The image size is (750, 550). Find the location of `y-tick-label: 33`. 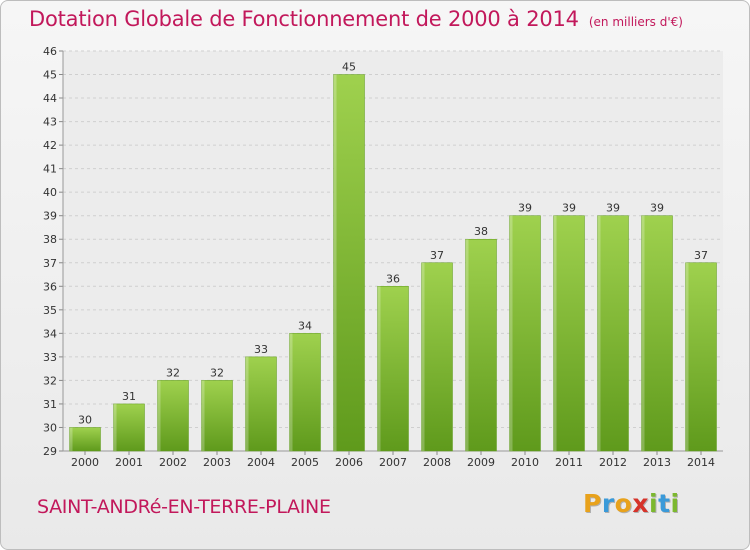

y-tick-label: 33 is located at coordinates (50, 357).